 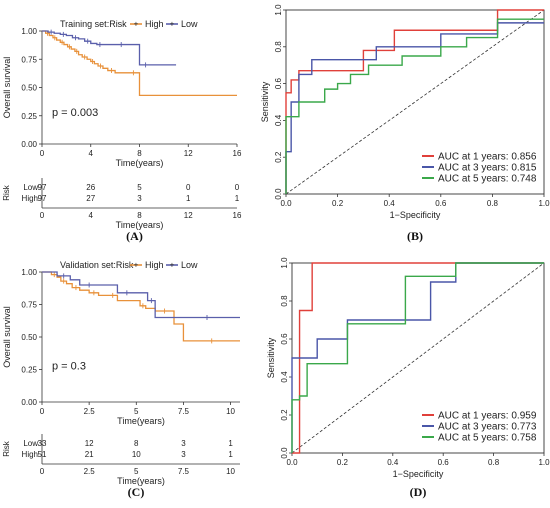 I want to click on risk-count: 8, so click(x=136, y=443).